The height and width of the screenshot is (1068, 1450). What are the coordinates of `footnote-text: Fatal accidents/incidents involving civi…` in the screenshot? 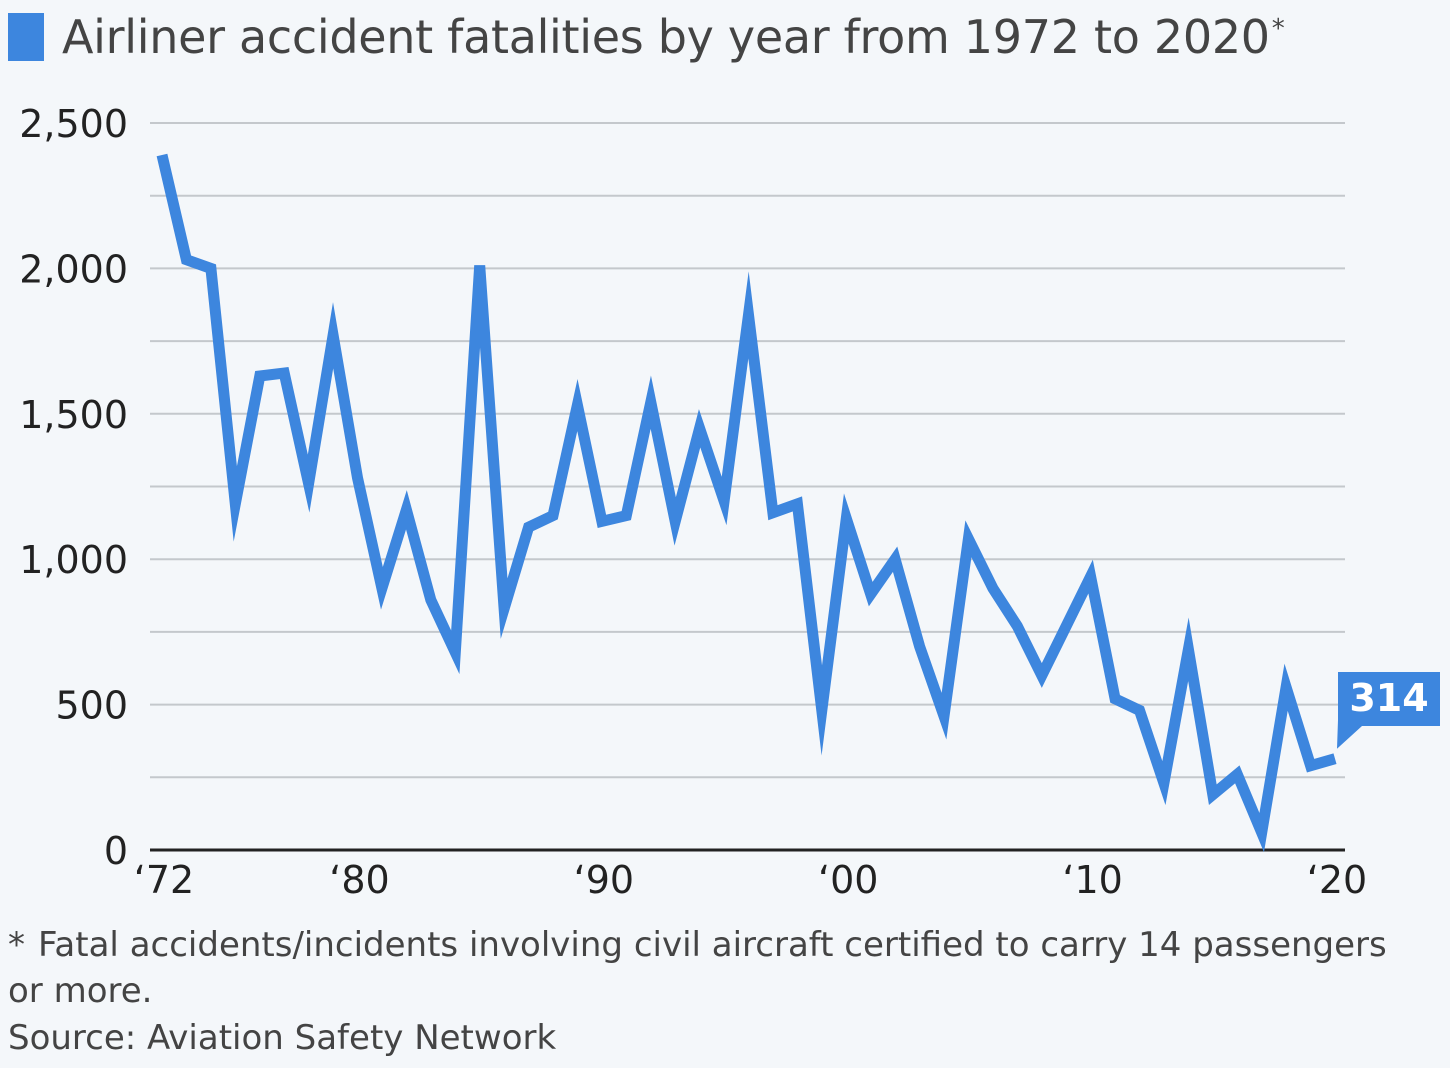 It's located at (697, 968).